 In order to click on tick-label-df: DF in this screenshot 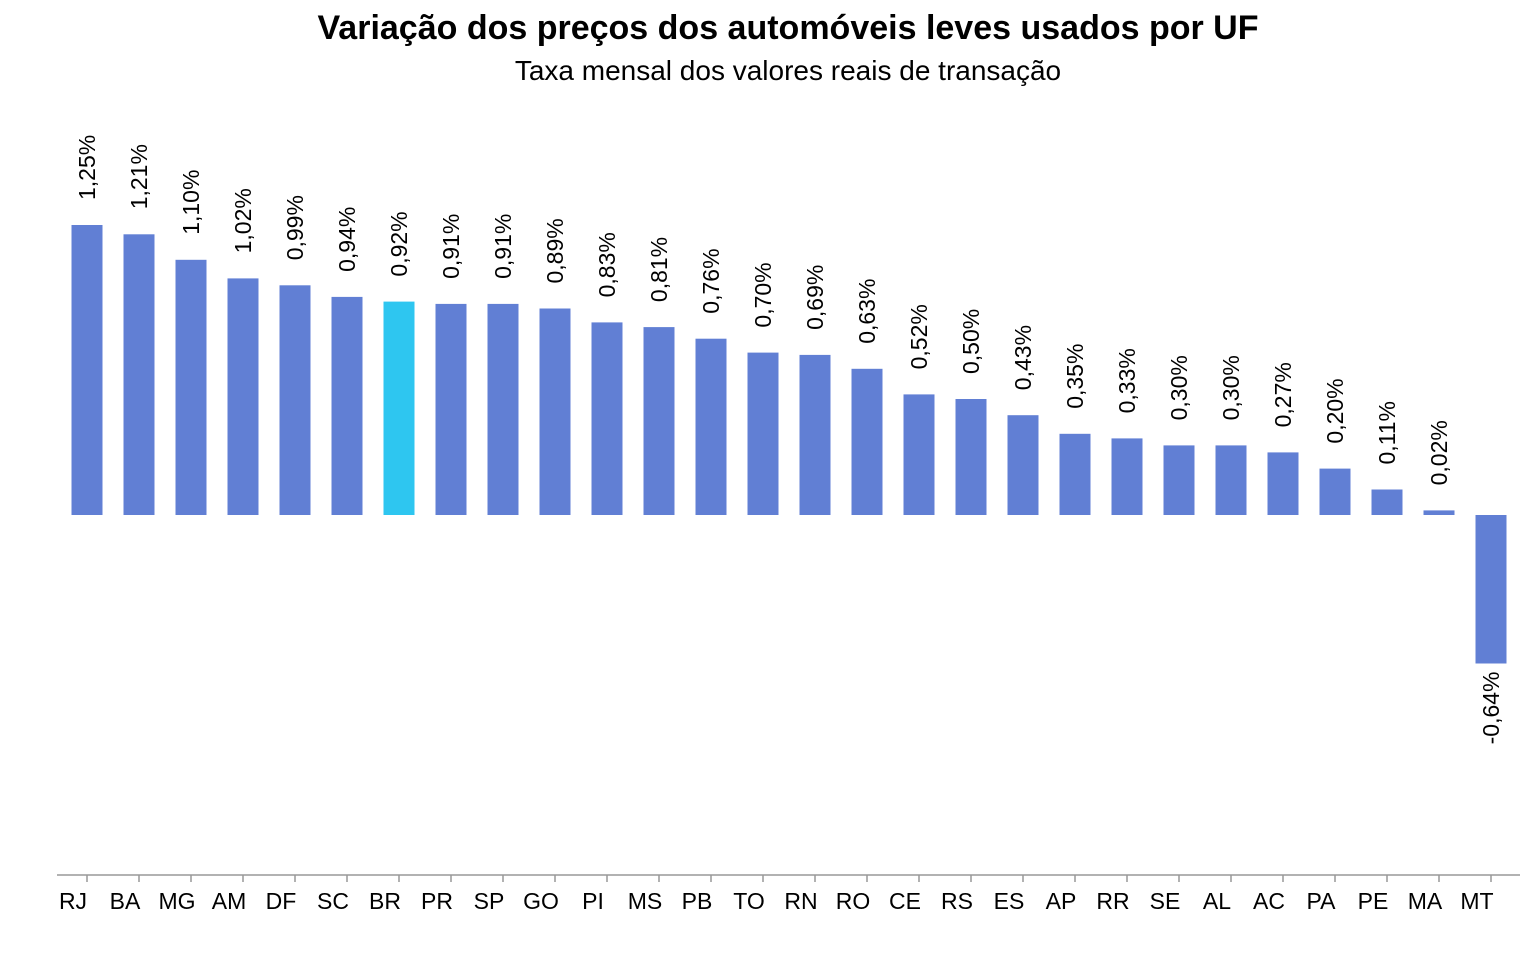, I will do `click(281, 901)`.